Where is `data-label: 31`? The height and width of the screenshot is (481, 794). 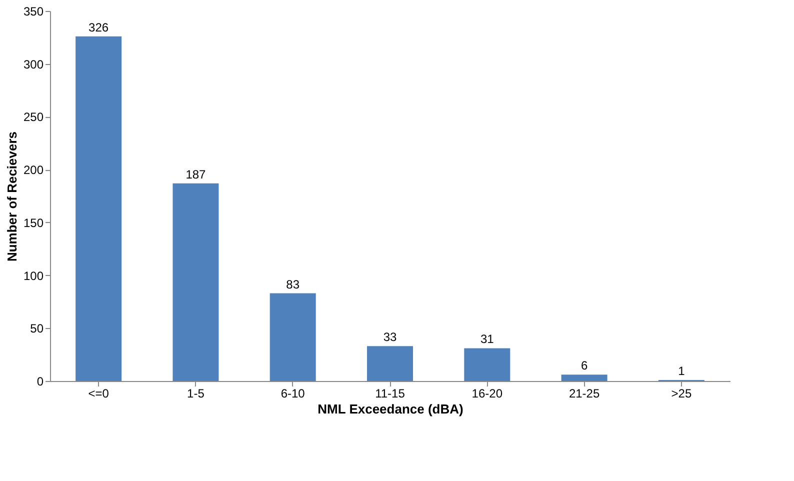 data-label: 31 is located at coordinates (487, 339).